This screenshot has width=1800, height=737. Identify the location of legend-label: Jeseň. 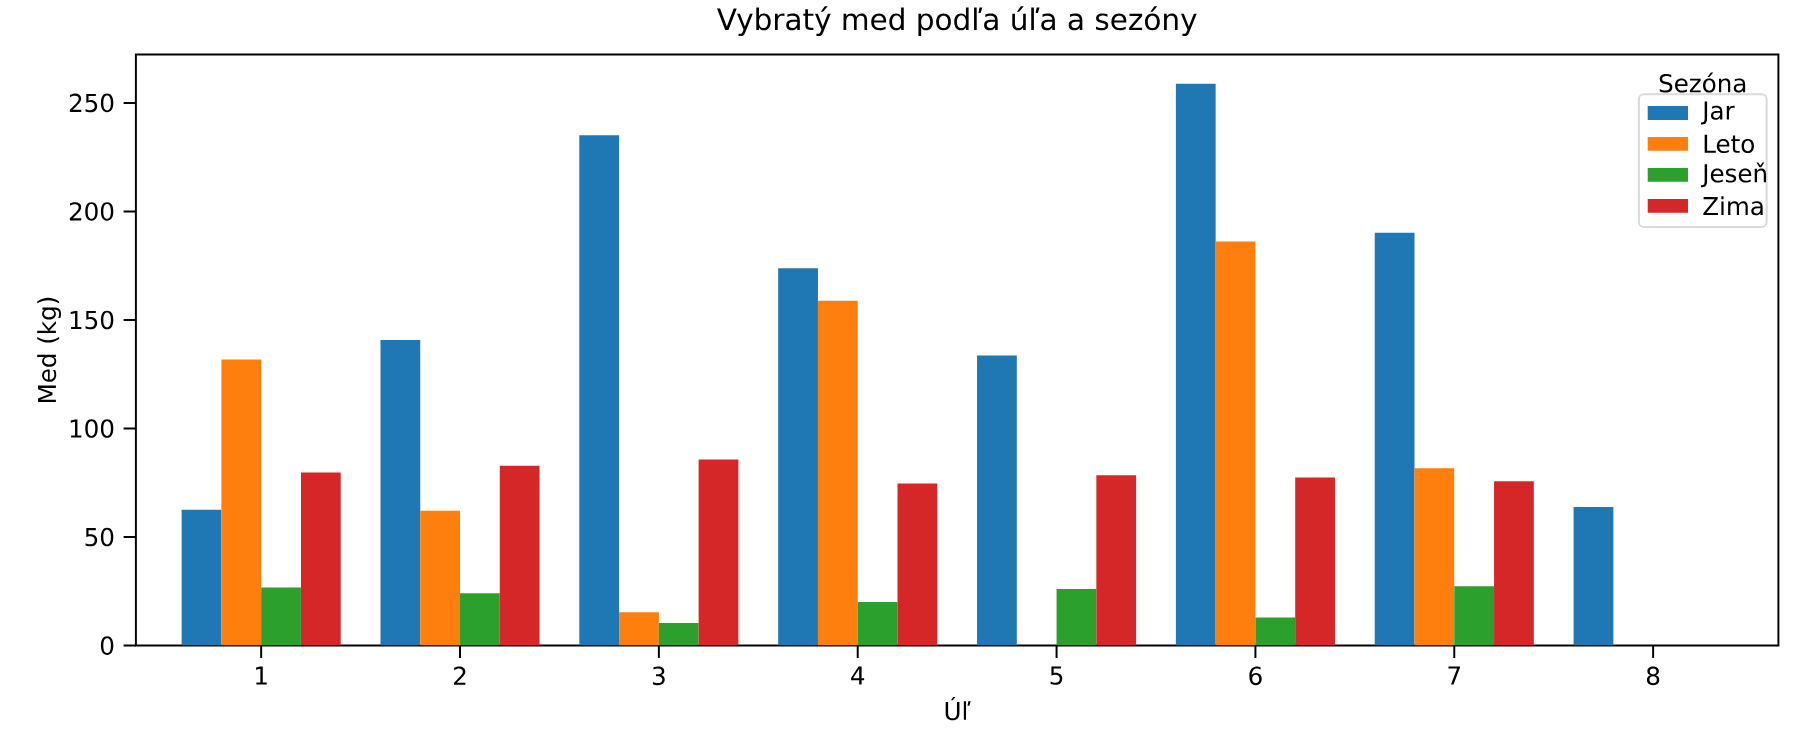
(1733, 175).